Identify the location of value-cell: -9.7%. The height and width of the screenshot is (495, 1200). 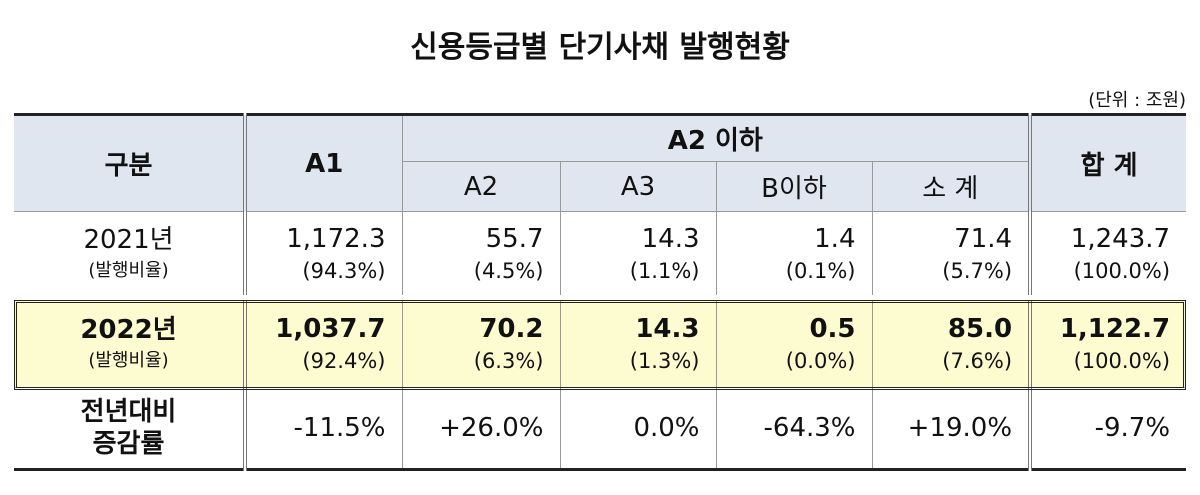
(1107, 428).